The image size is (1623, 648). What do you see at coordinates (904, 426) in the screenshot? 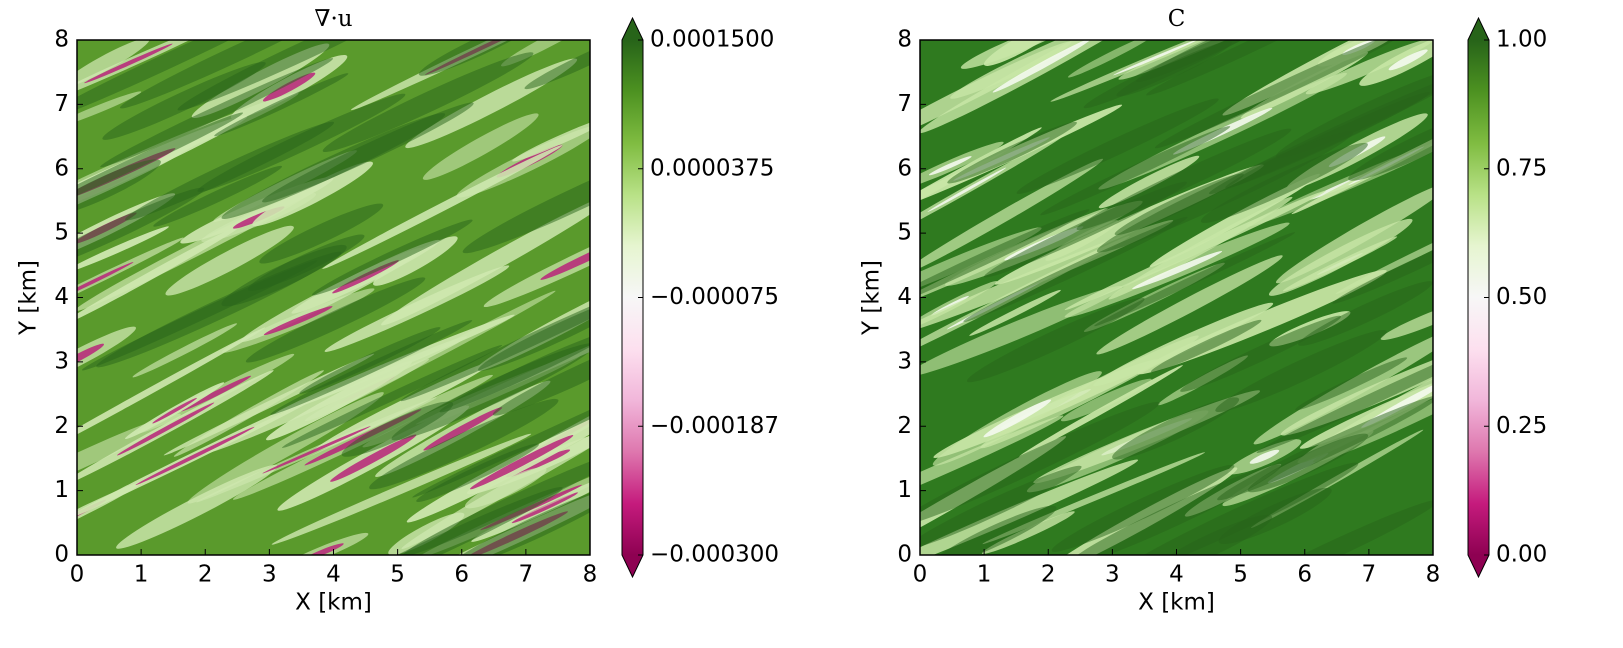
I see `y-tick-label: 2` at bounding box center [904, 426].